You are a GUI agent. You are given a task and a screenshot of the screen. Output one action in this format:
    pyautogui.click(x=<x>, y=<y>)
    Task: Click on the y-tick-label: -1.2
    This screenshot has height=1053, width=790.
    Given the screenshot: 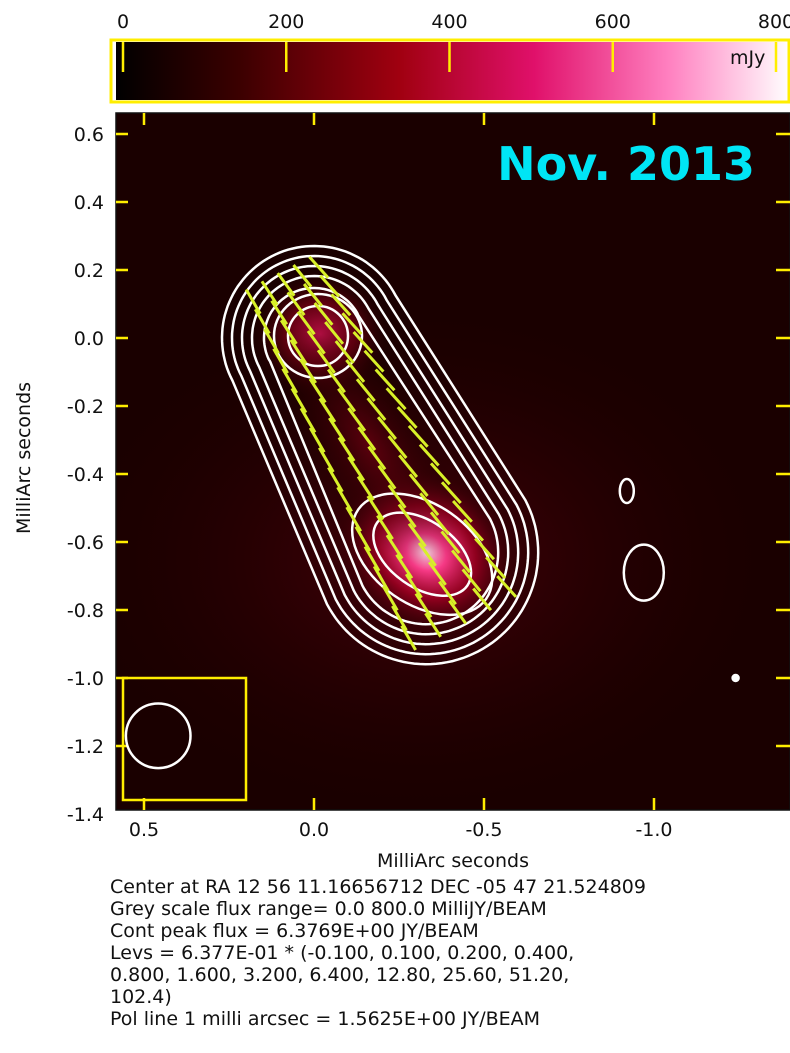 What is the action you would take?
    pyautogui.click(x=85, y=747)
    